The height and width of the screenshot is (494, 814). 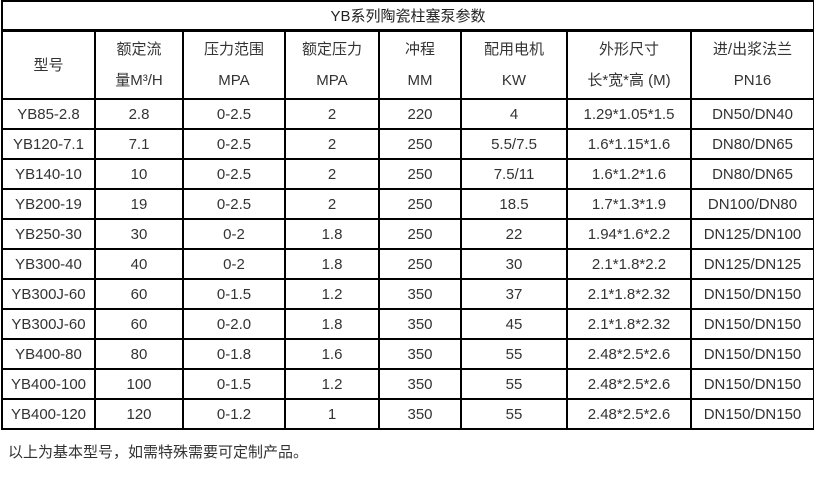 I want to click on cell-motor: 7.5/11, so click(x=514, y=174).